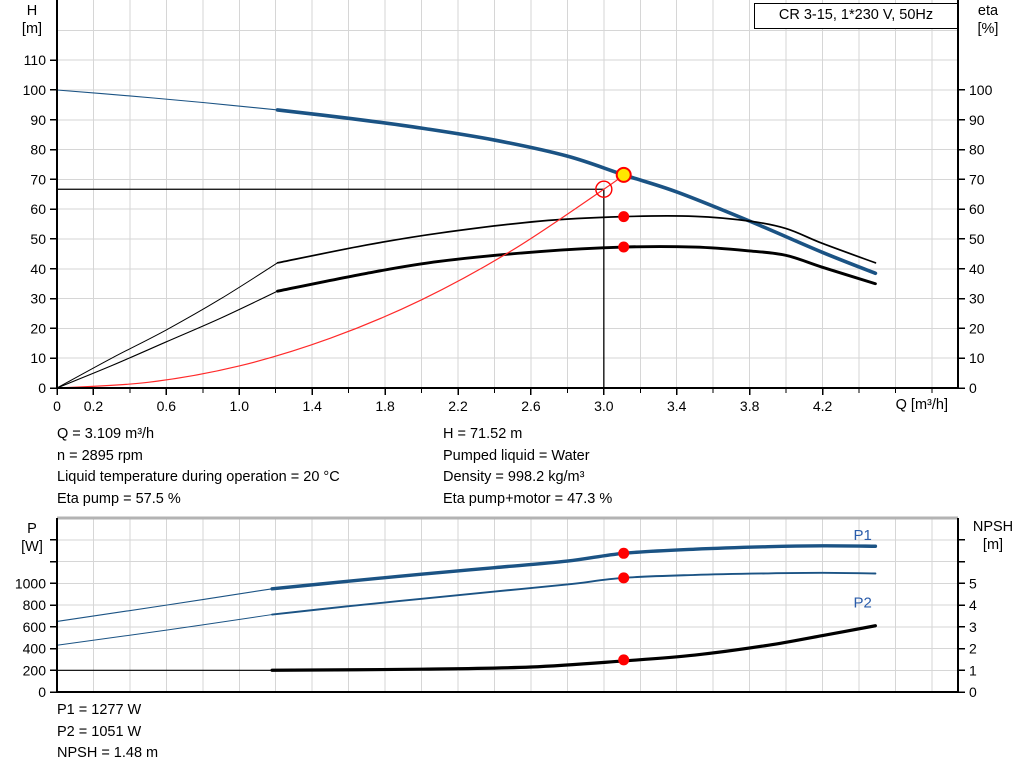 This screenshot has height=781, width=1024. What do you see at coordinates (623, 174) in the screenshot?
I see `operating-point` at bounding box center [623, 174].